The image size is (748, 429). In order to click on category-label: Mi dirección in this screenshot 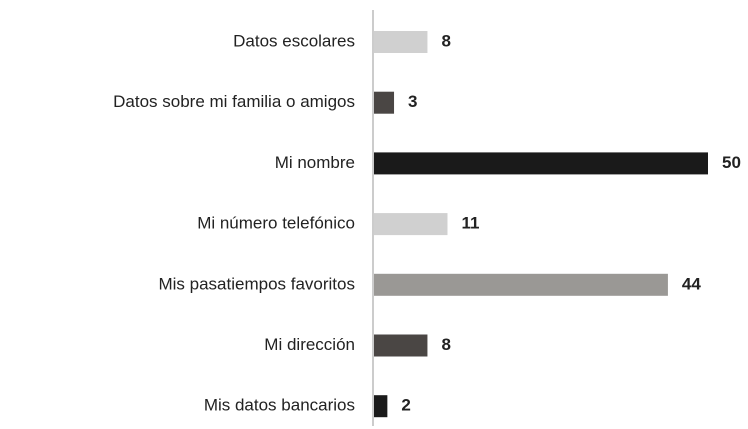, I will do `click(309, 344)`.